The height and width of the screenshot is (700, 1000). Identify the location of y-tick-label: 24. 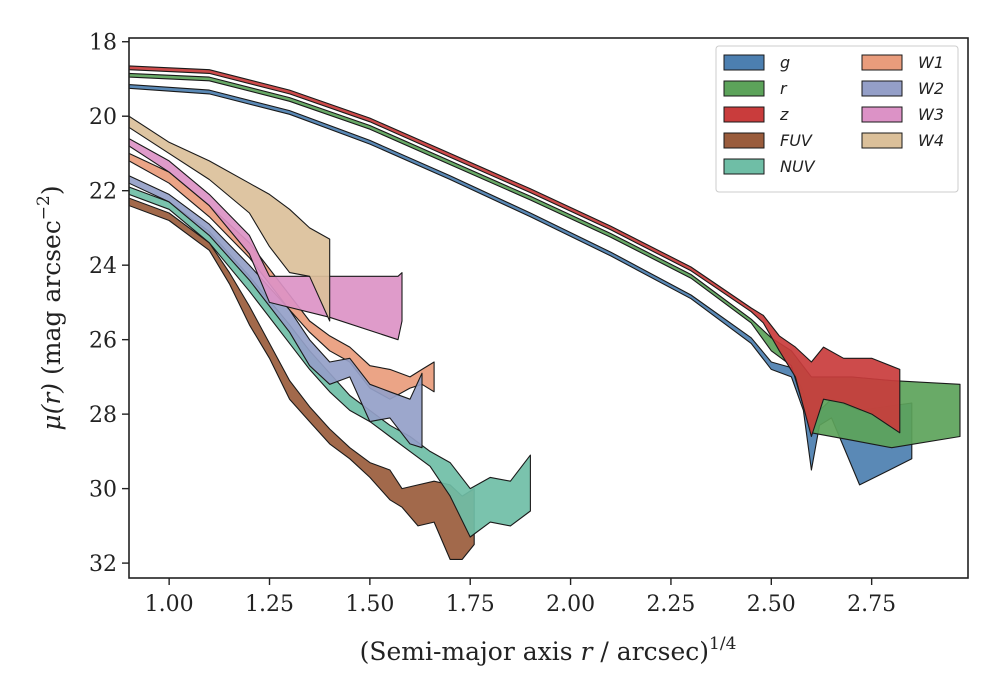
(103, 266).